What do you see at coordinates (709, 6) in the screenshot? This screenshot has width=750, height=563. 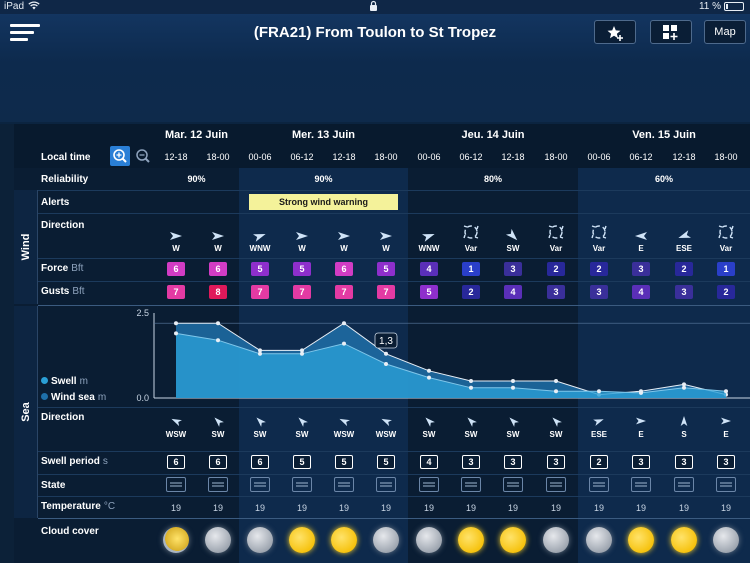 I see `battery-percent: 11 %` at bounding box center [709, 6].